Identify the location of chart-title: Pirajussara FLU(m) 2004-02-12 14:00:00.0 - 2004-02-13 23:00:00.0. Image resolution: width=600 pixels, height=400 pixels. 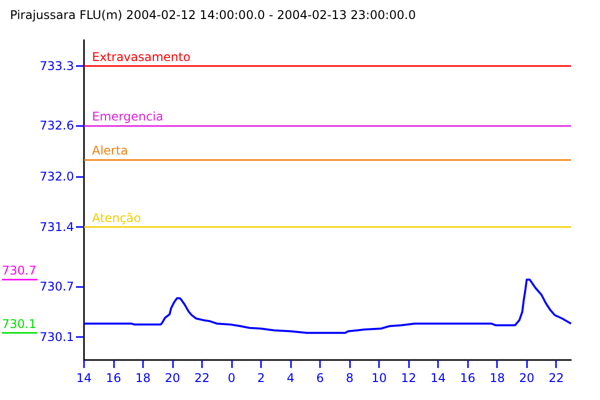
(213, 15).